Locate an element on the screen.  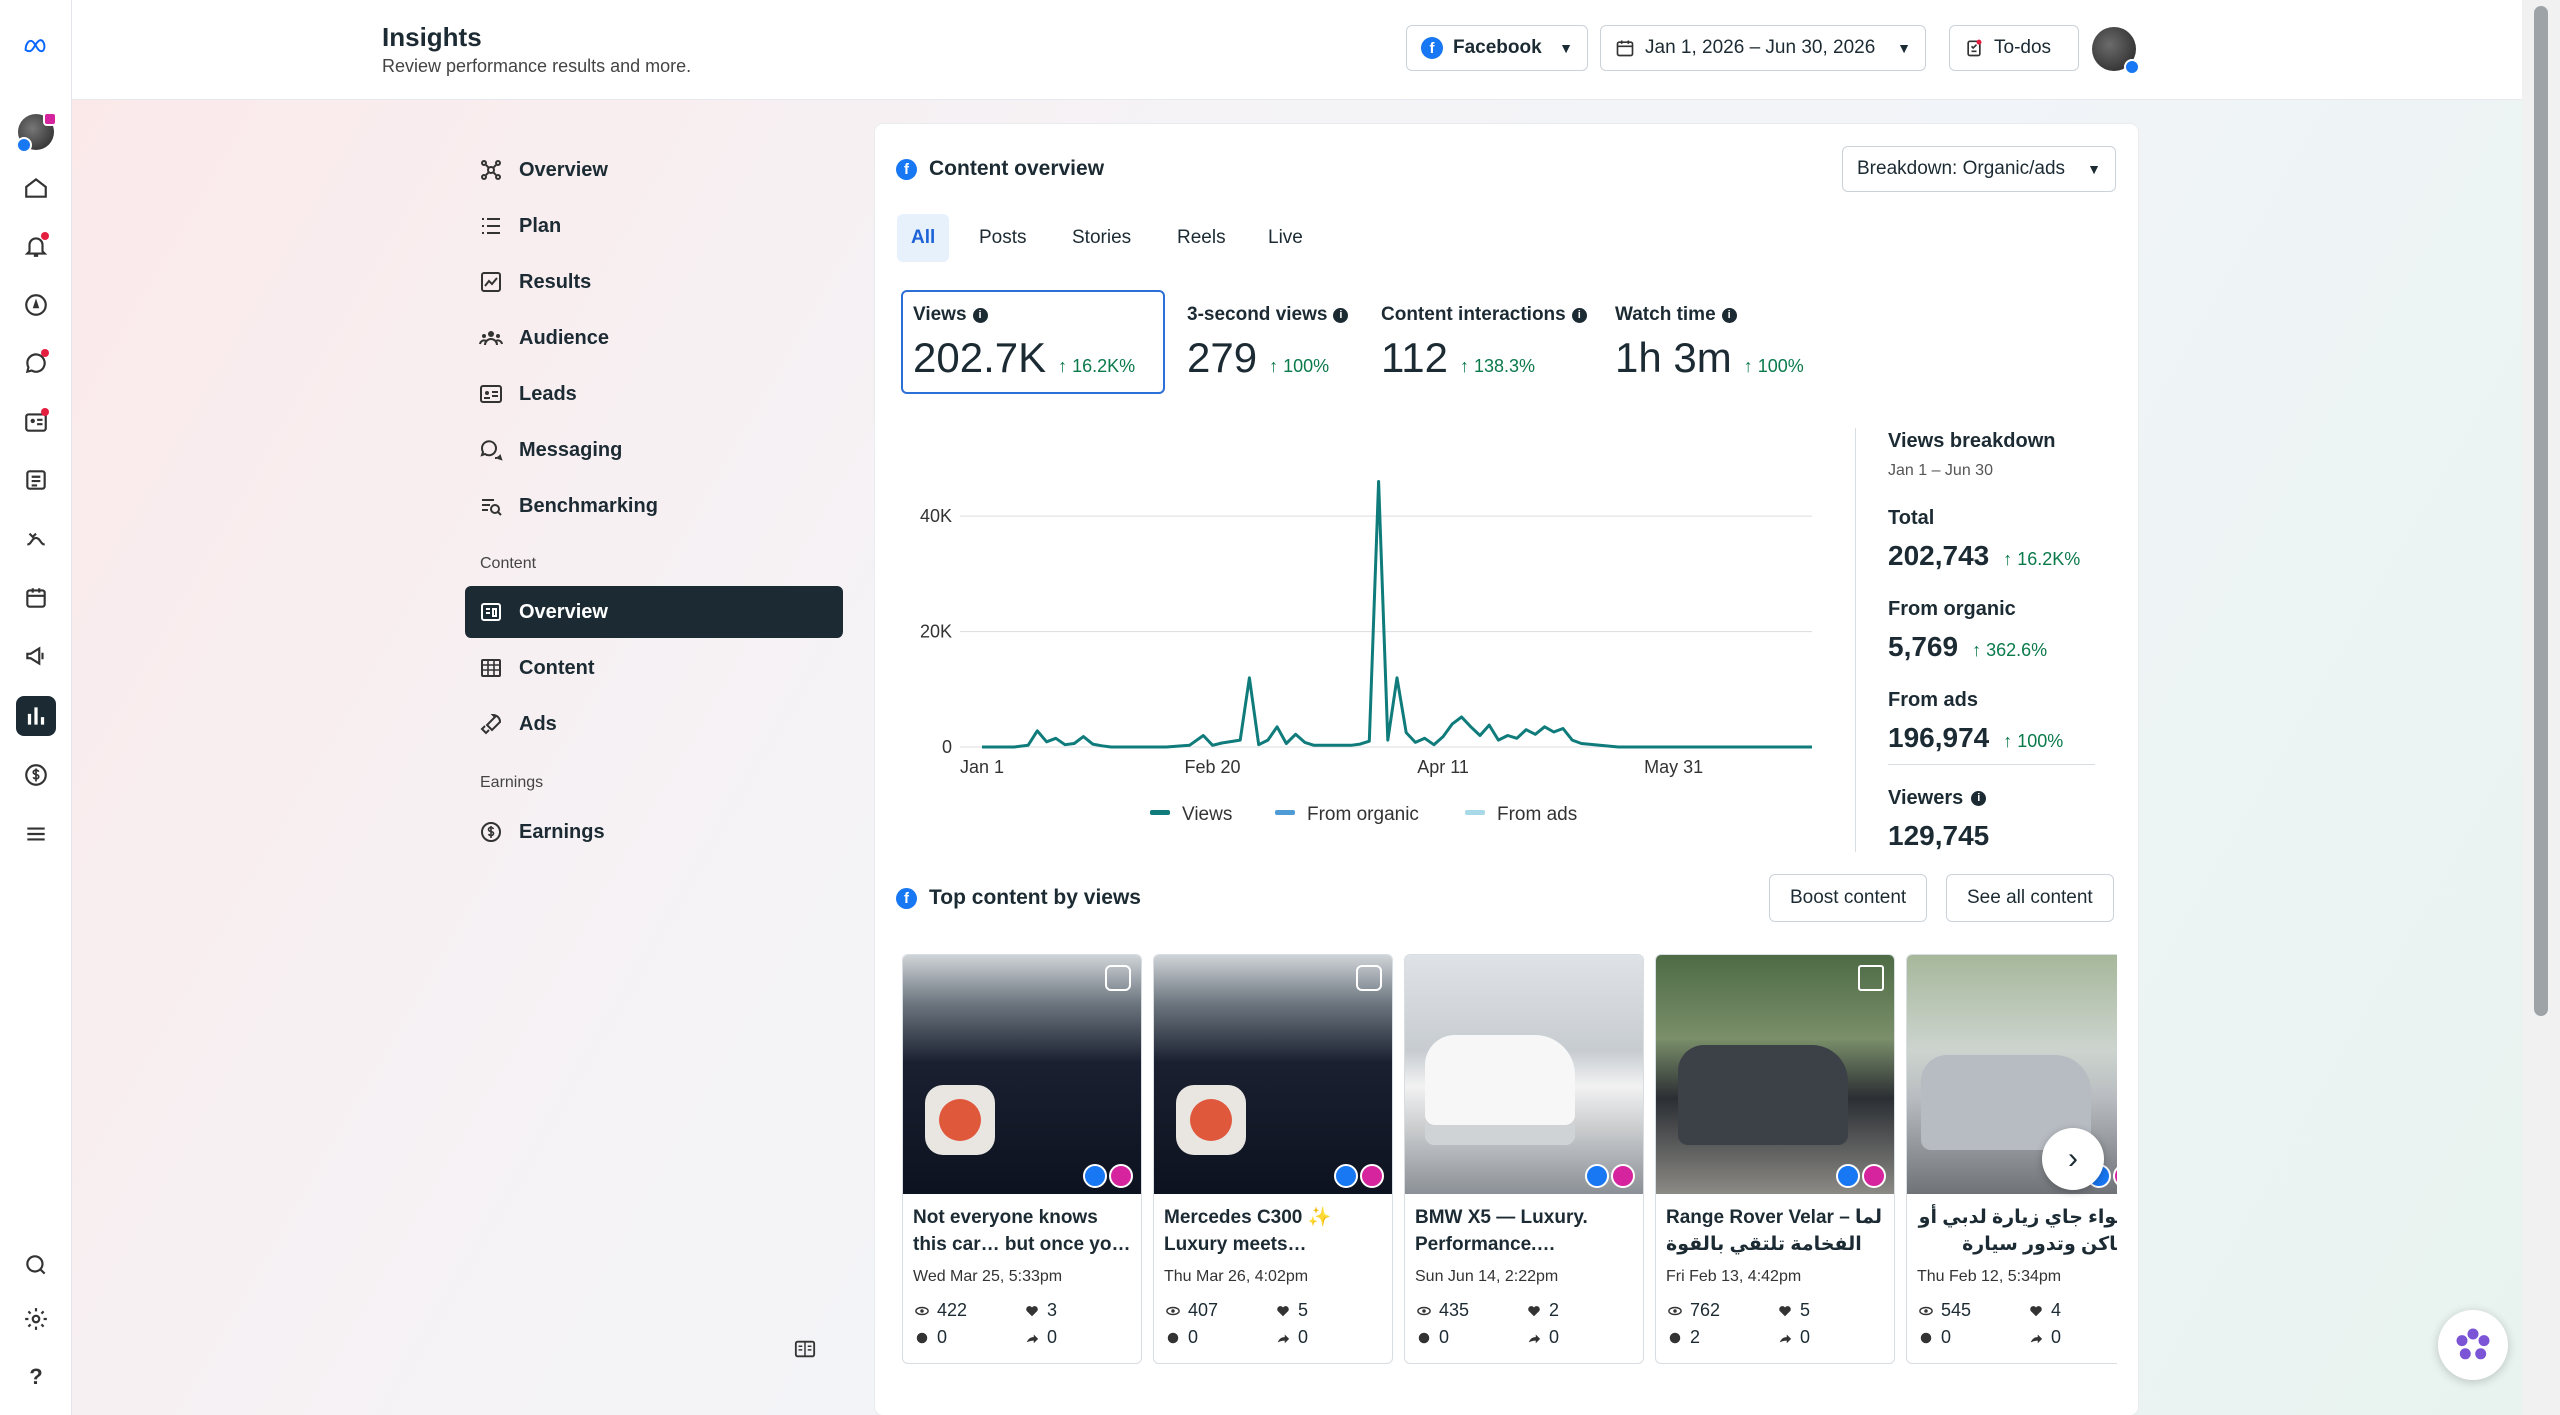
breakdown-dropdown: Breakdown: Organic/ads ▼ is located at coordinates (1979, 169).